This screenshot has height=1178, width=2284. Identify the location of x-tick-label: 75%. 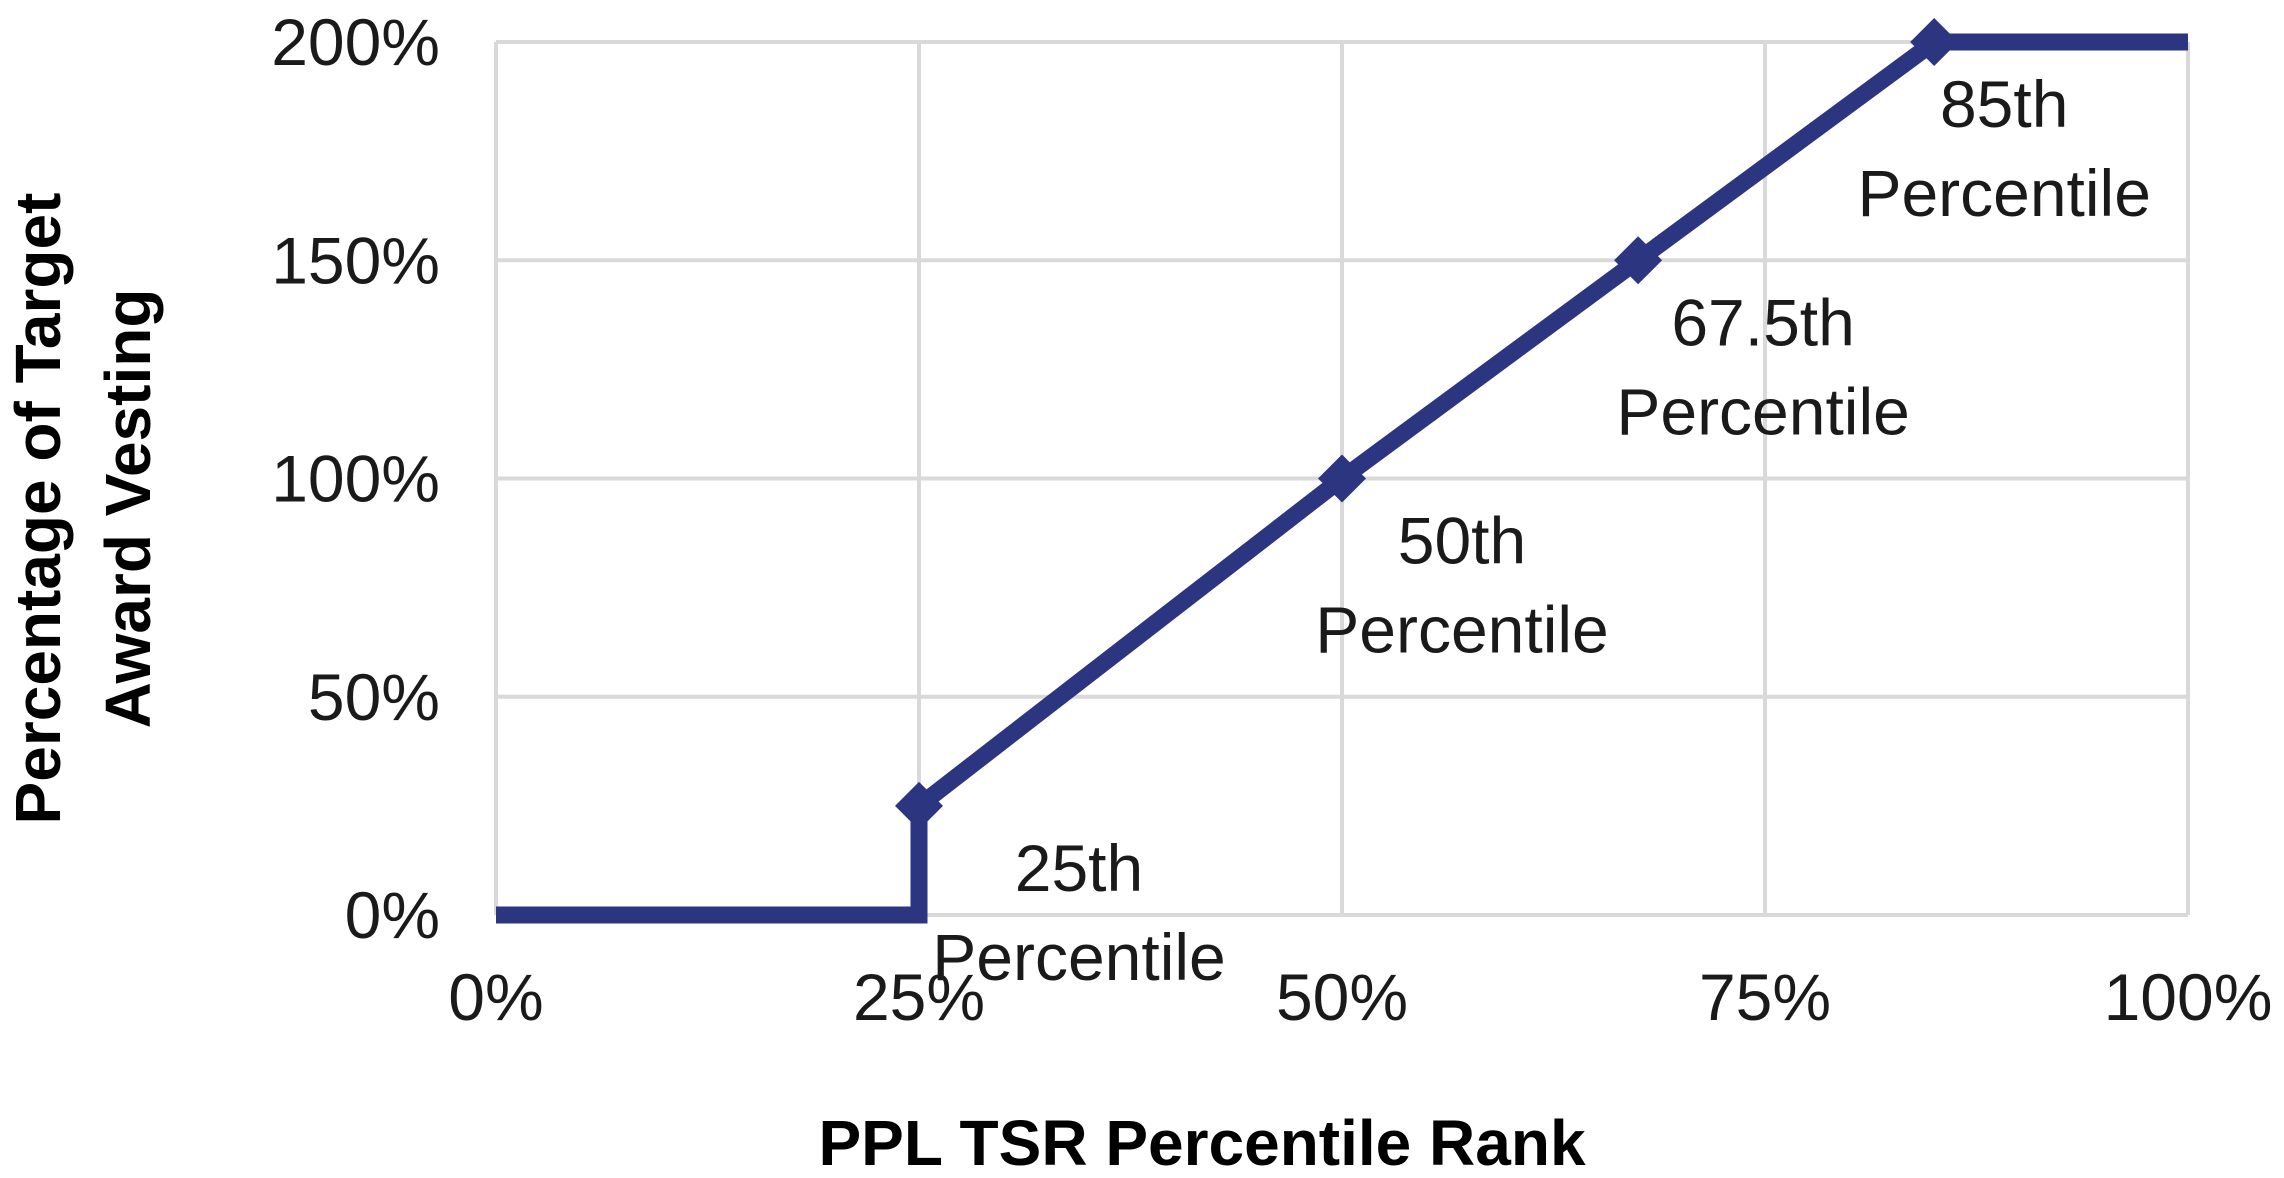
(1765, 997).